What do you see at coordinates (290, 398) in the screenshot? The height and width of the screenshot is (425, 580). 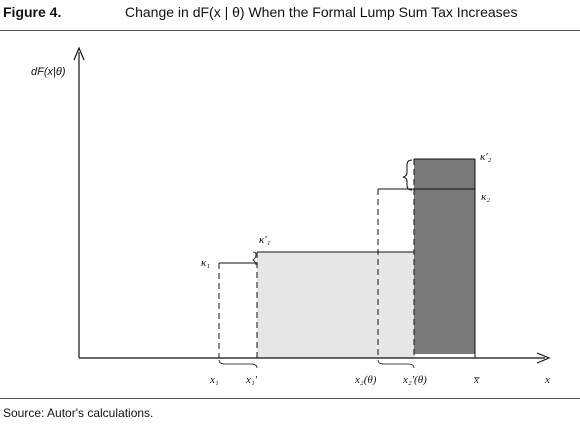 I see `bottom-rule` at bounding box center [290, 398].